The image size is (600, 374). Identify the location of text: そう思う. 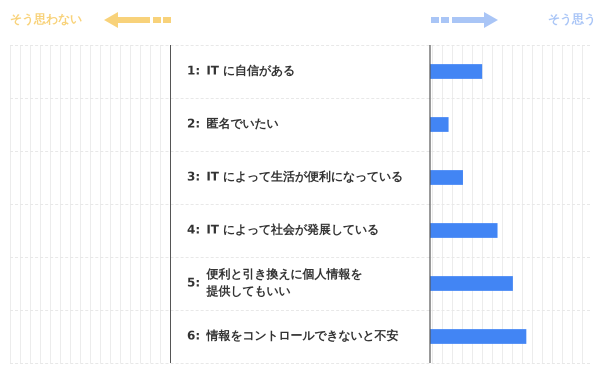
(572, 19).